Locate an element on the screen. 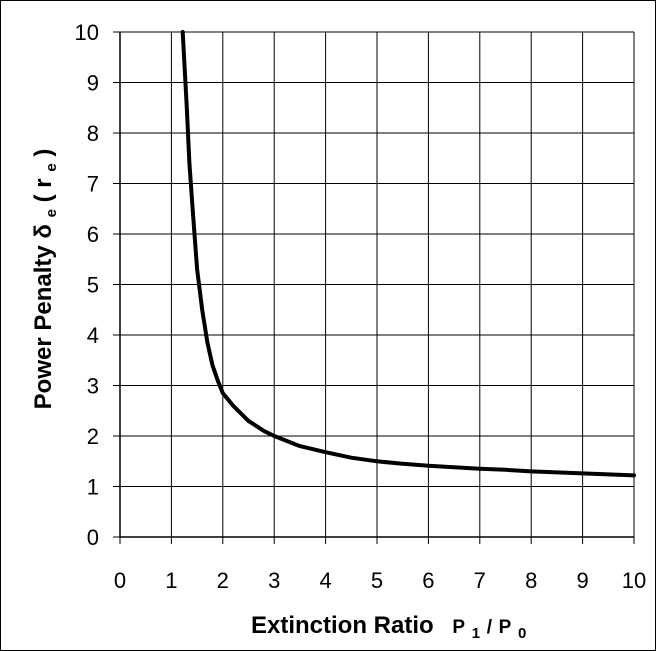 The height and width of the screenshot is (651, 656). x-tick-label: 10 is located at coordinates (634, 580).